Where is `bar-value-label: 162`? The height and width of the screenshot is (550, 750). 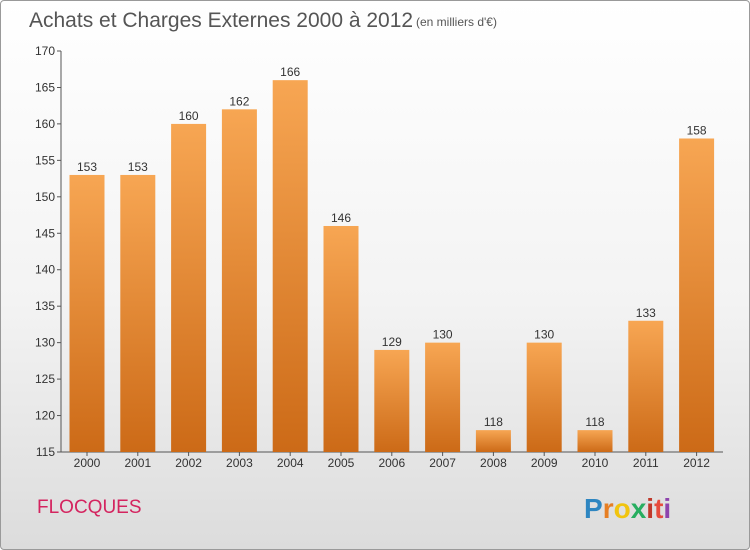 bar-value-label: 162 is located at coordinates (239, 101).